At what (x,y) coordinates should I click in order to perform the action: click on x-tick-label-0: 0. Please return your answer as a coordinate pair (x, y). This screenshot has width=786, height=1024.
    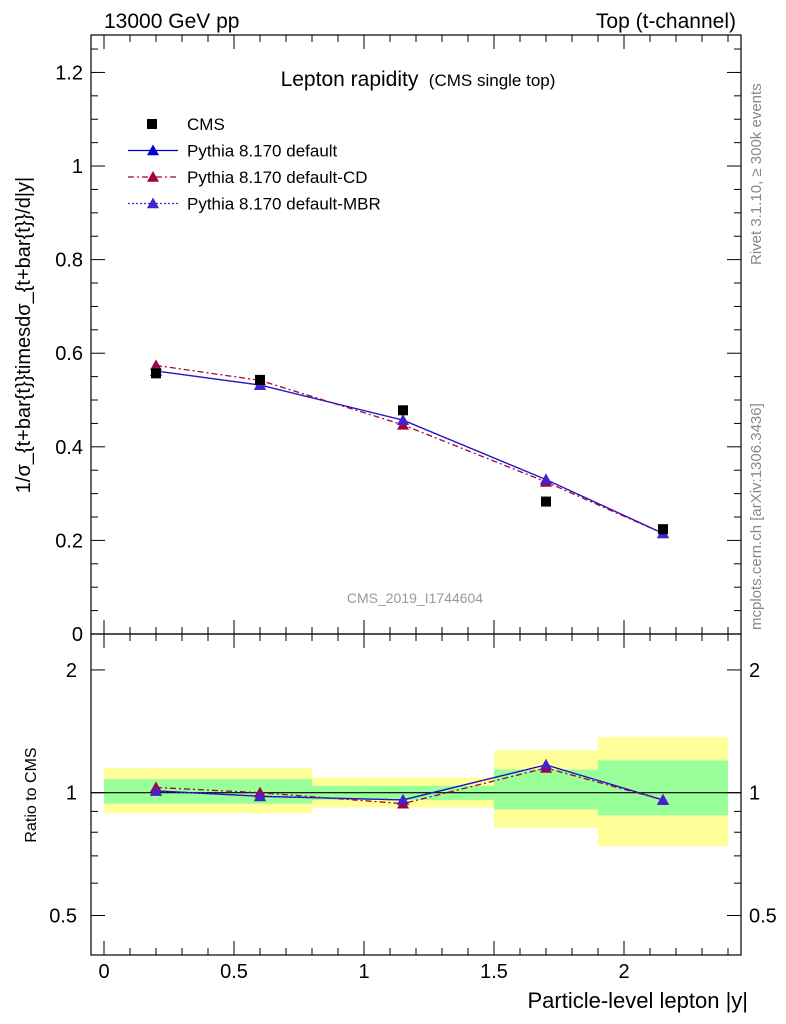
    Looking at the image, I should click on (103, 972).